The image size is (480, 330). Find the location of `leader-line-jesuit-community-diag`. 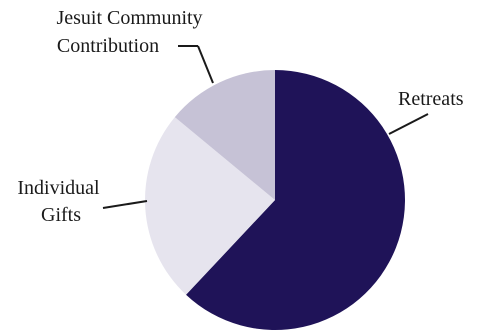

leader-line-jesuit-community-diag is located at coordinates (205, 64).